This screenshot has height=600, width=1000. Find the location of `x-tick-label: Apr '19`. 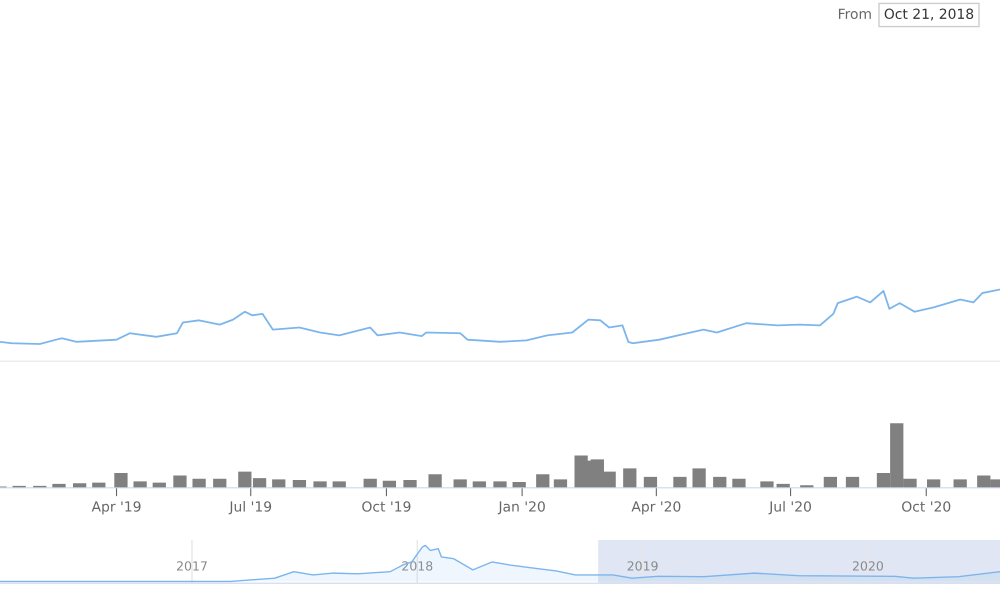

x-tick-label: Apr '19 is located at coordinates (116, 507).